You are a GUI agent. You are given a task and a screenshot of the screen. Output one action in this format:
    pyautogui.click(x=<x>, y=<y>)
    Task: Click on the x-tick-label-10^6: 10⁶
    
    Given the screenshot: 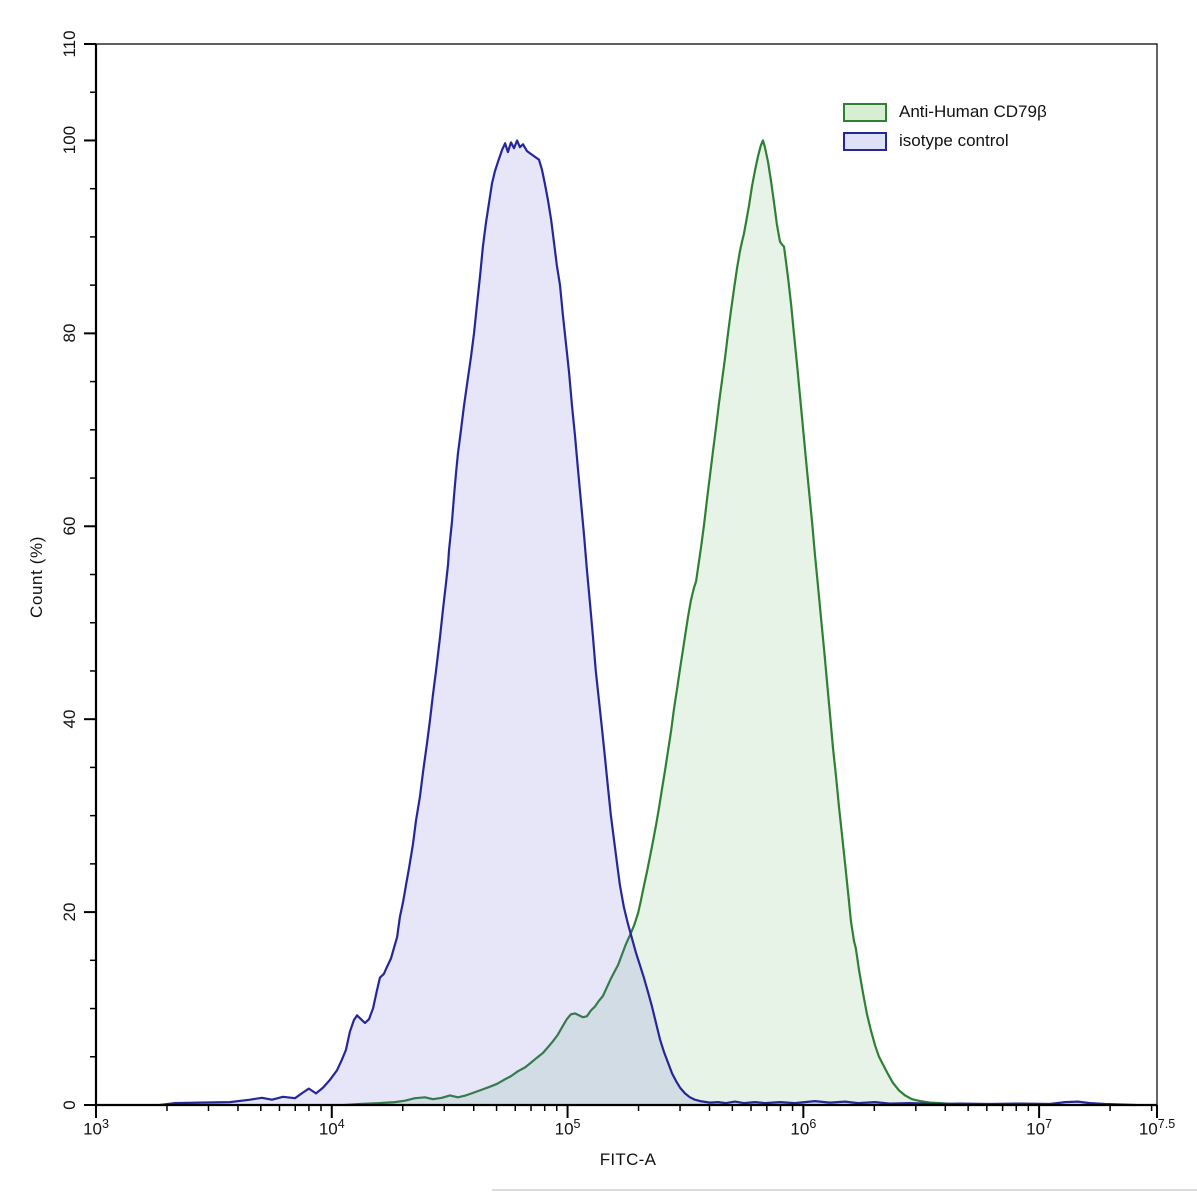 What is the action you would take?
    pyautogui.click(x=803, y=1128)
    